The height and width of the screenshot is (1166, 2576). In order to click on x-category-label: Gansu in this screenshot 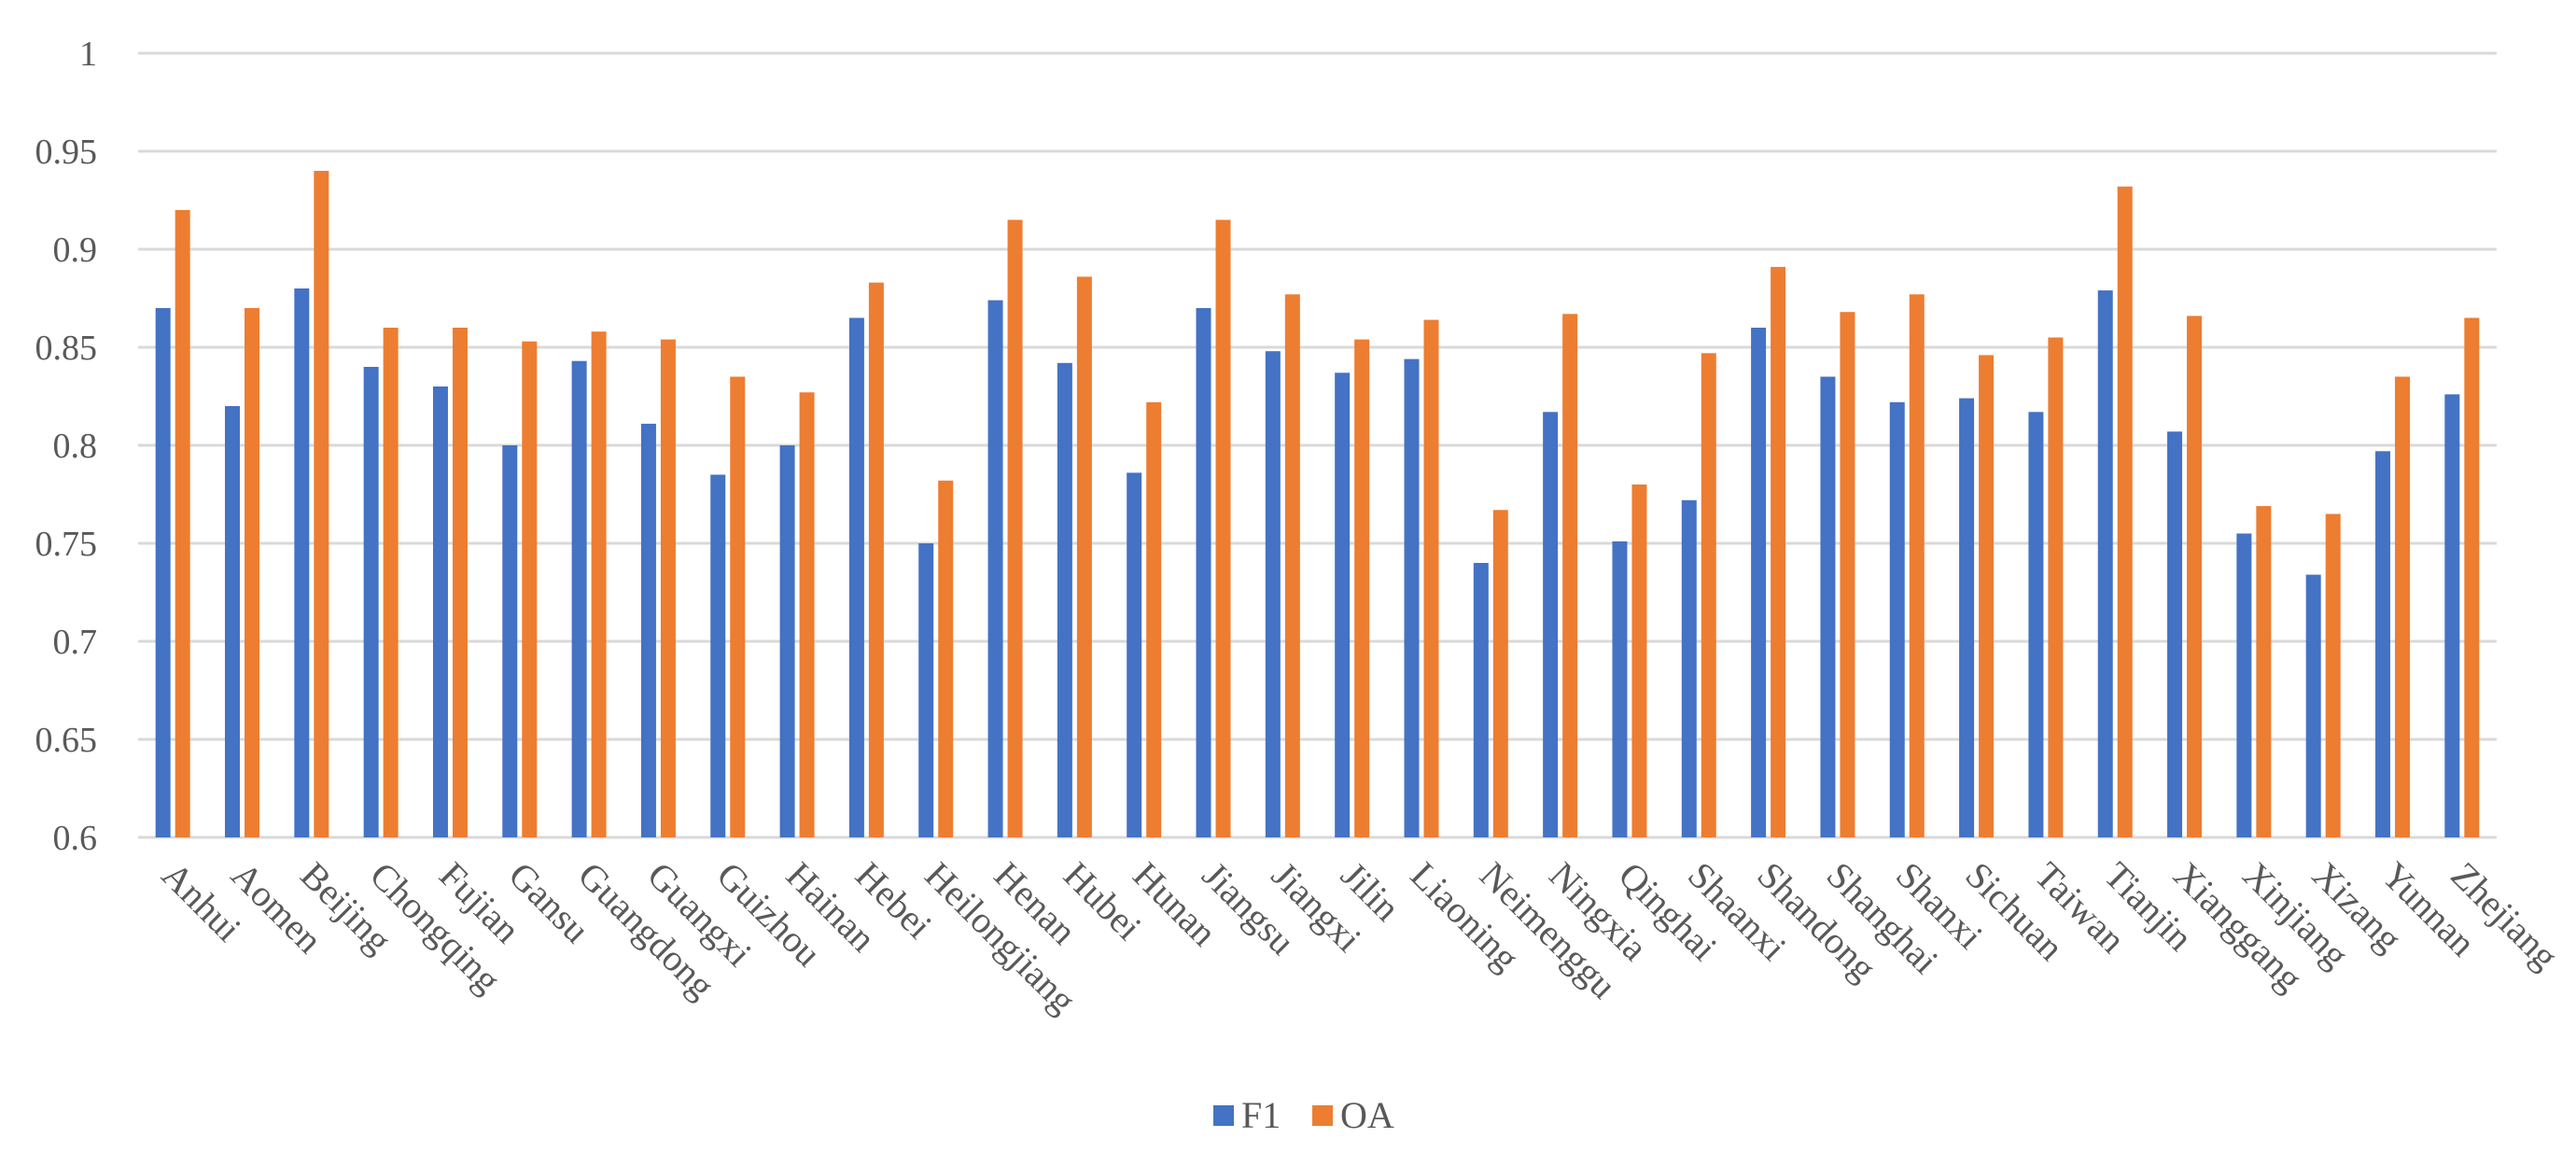, I will do `click(548, 903)`.